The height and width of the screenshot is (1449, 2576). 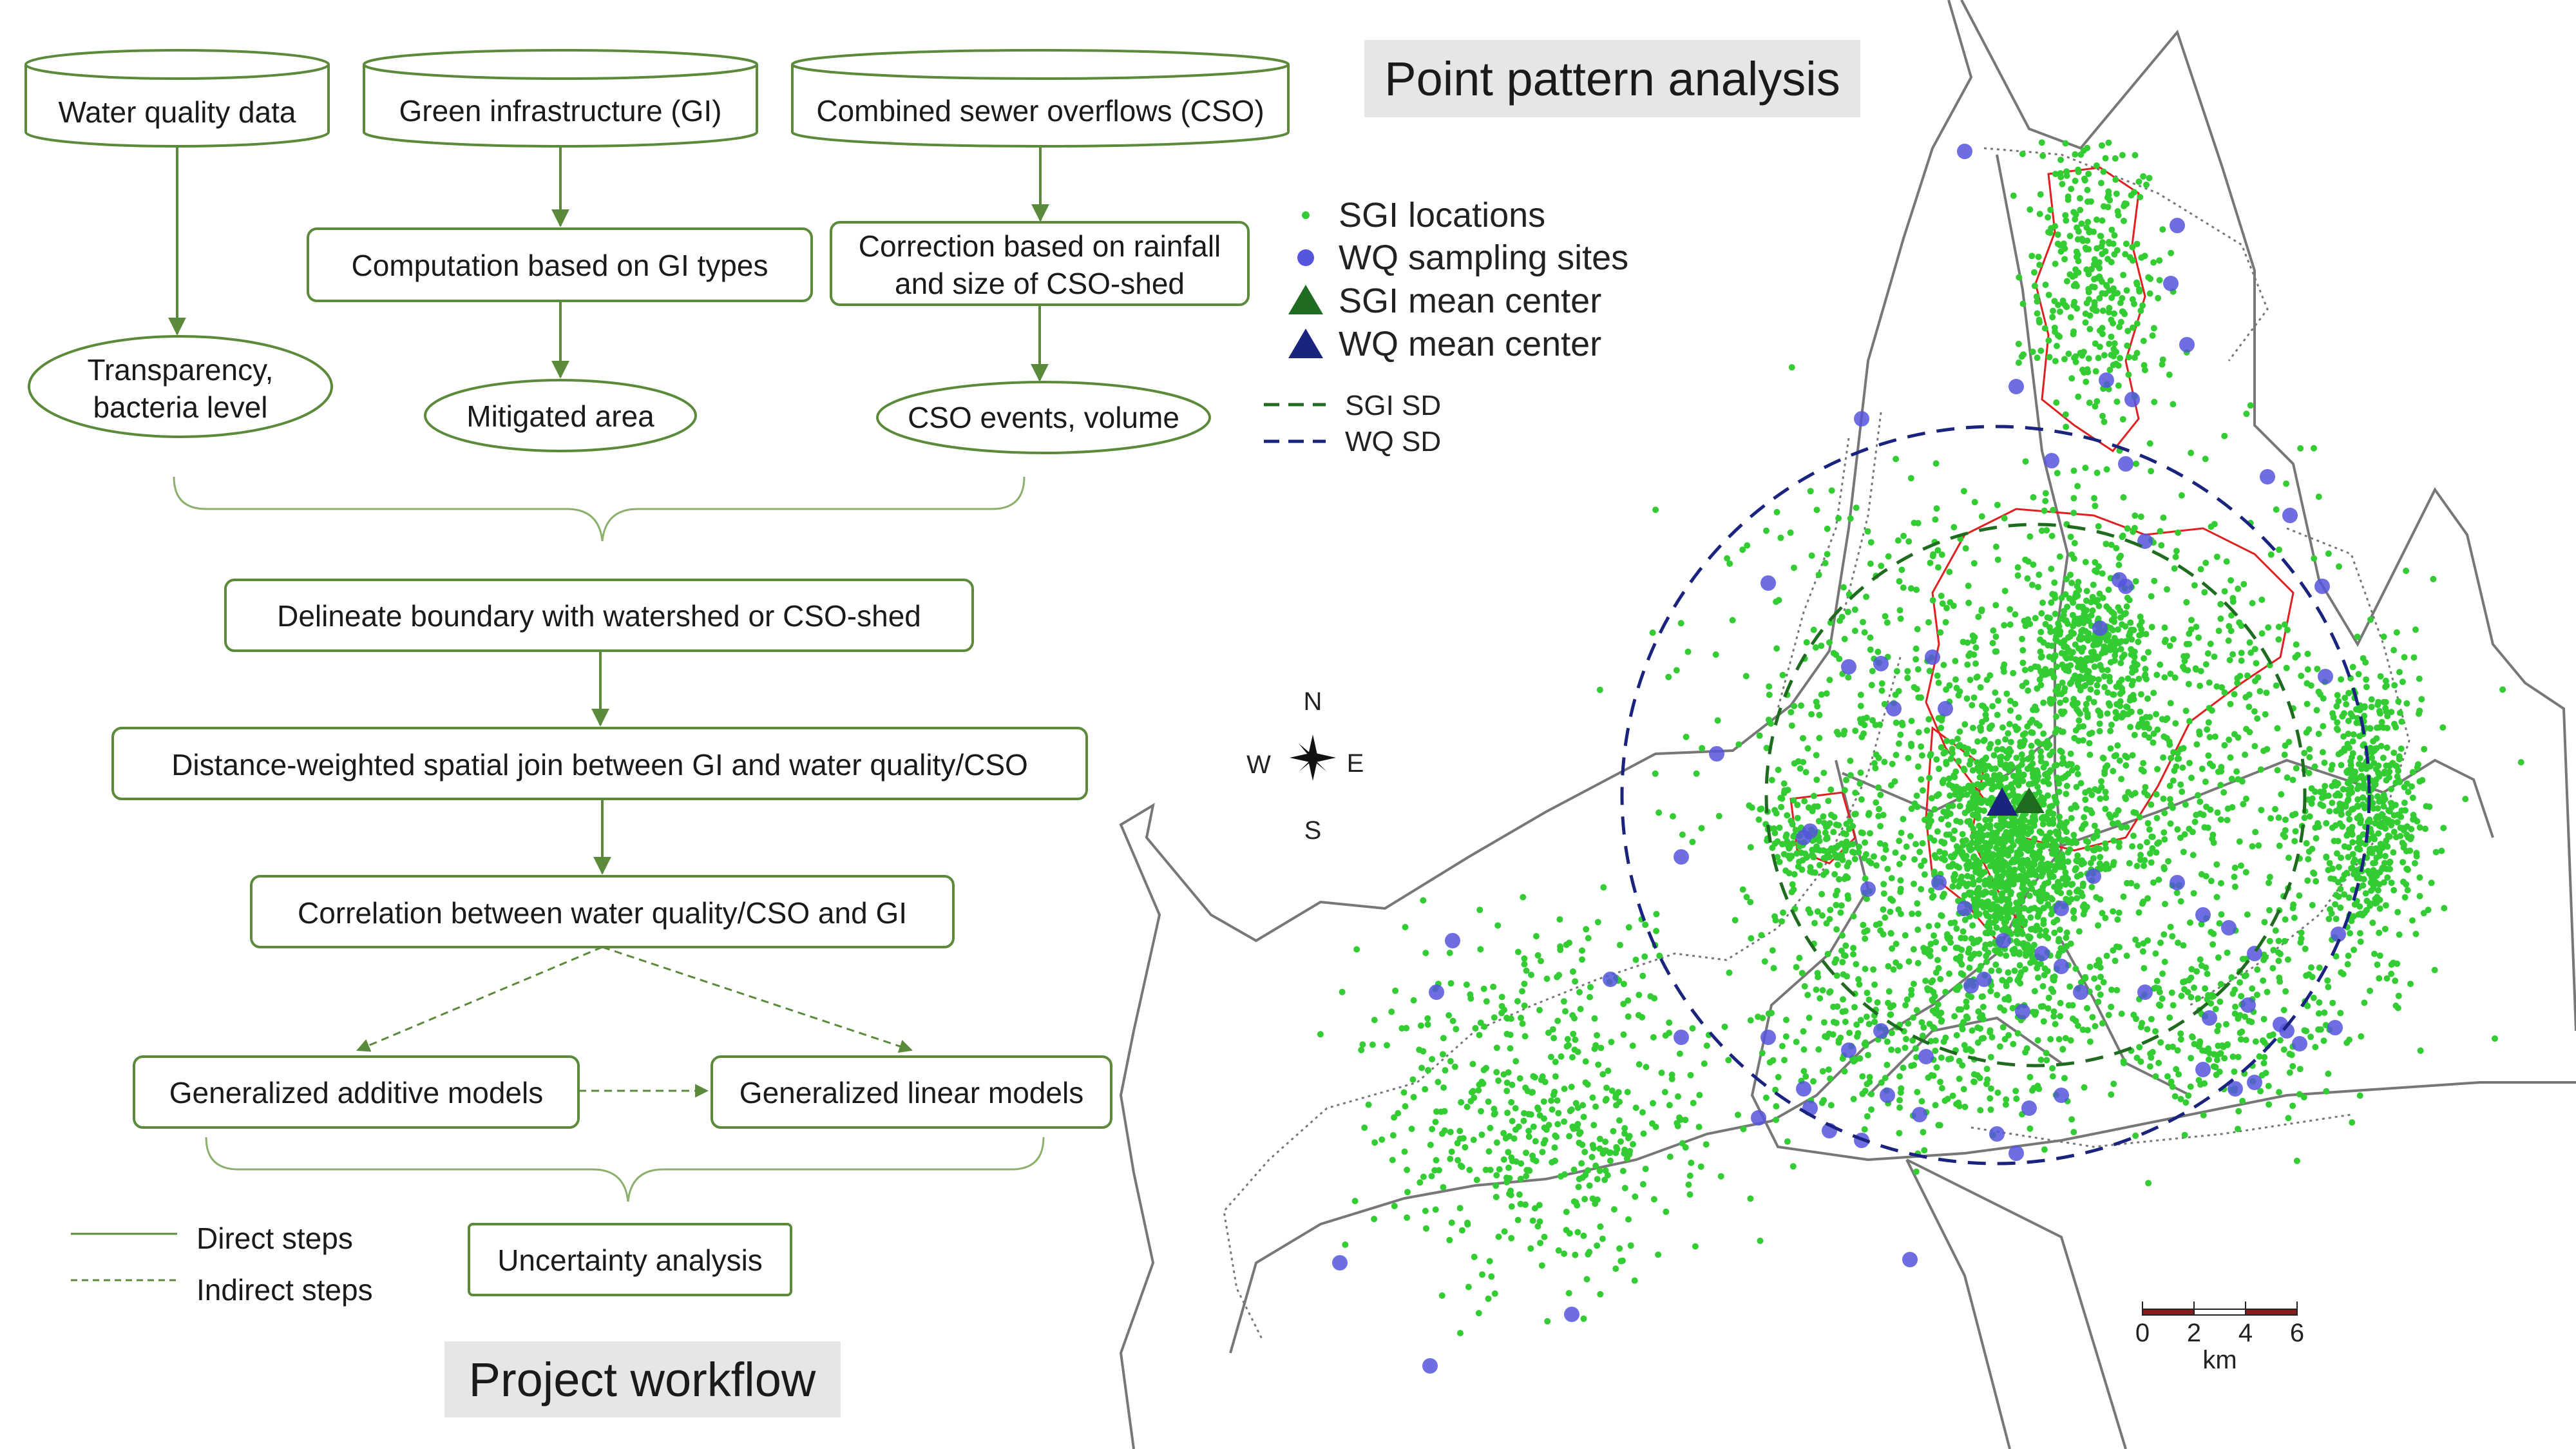 I want to click on watershed-north, so click(x=2126, y=254).